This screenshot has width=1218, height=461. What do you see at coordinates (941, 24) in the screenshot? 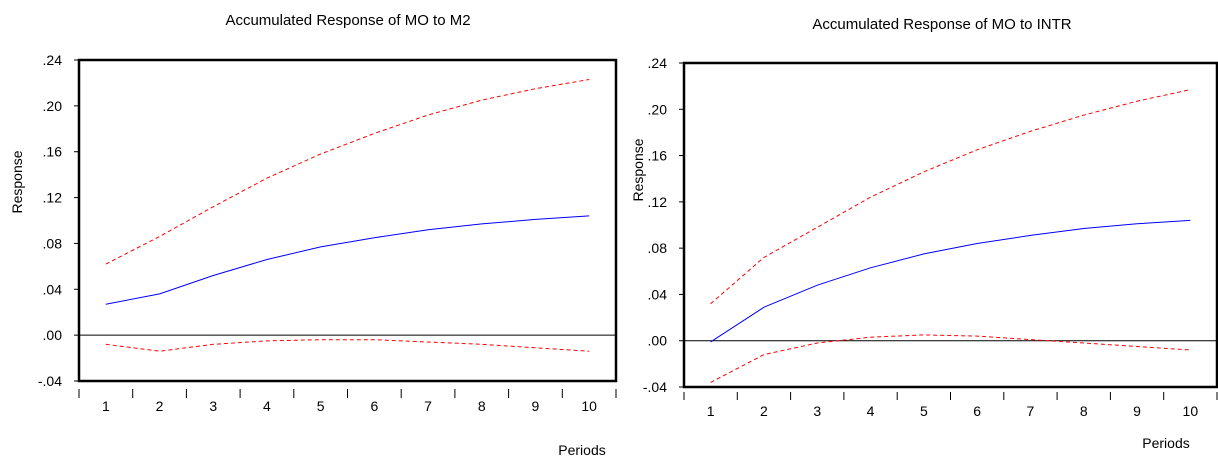
I see `chart-title: Accumulated Response of MO to INTR` at bounding box center [941, 24].